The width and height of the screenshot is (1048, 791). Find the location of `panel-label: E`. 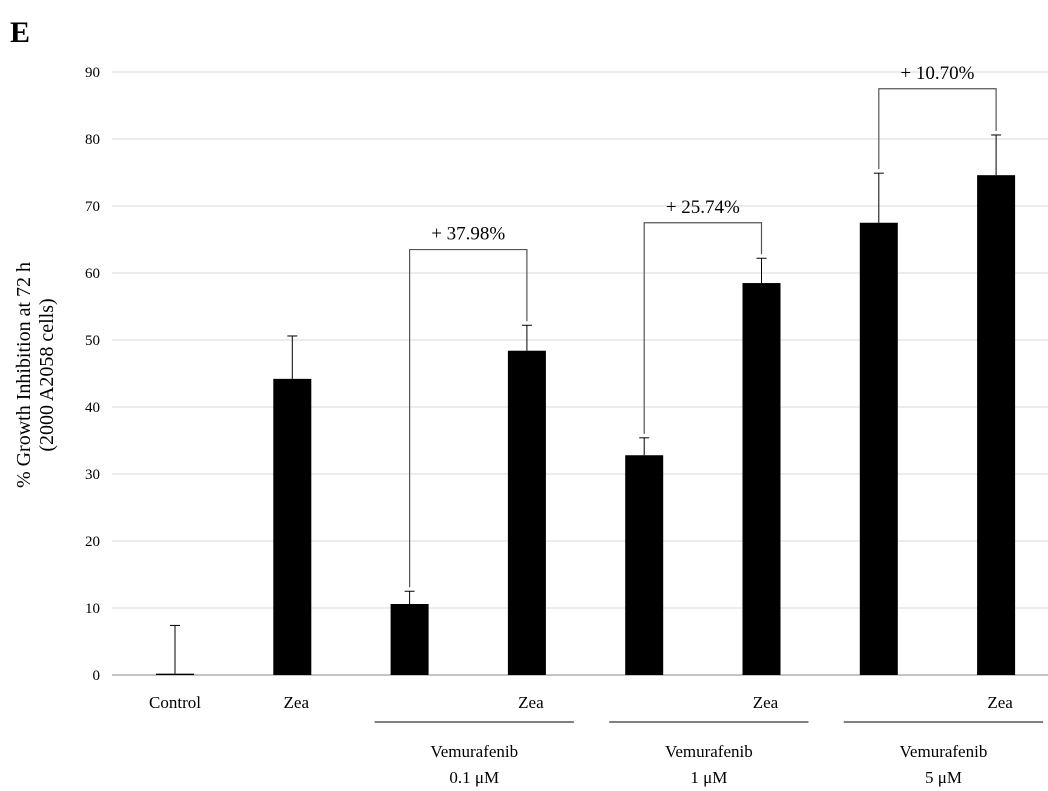

panel-label: E is located at coordinates (20, 32).